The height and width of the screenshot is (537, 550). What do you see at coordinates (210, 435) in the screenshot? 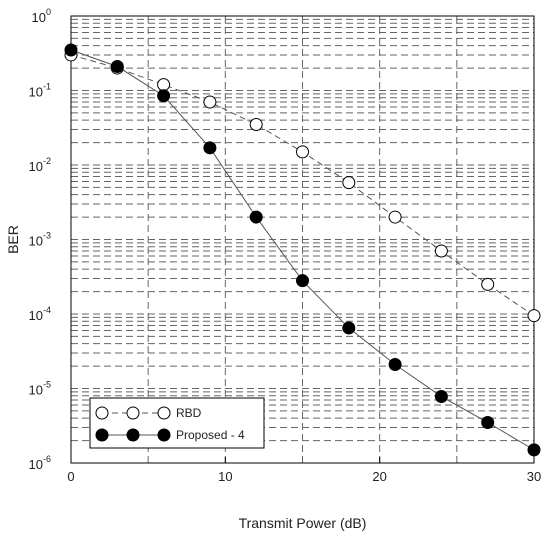
I see `legend-label-proposed: Proposed - 4` at bounding box center [210, 435].